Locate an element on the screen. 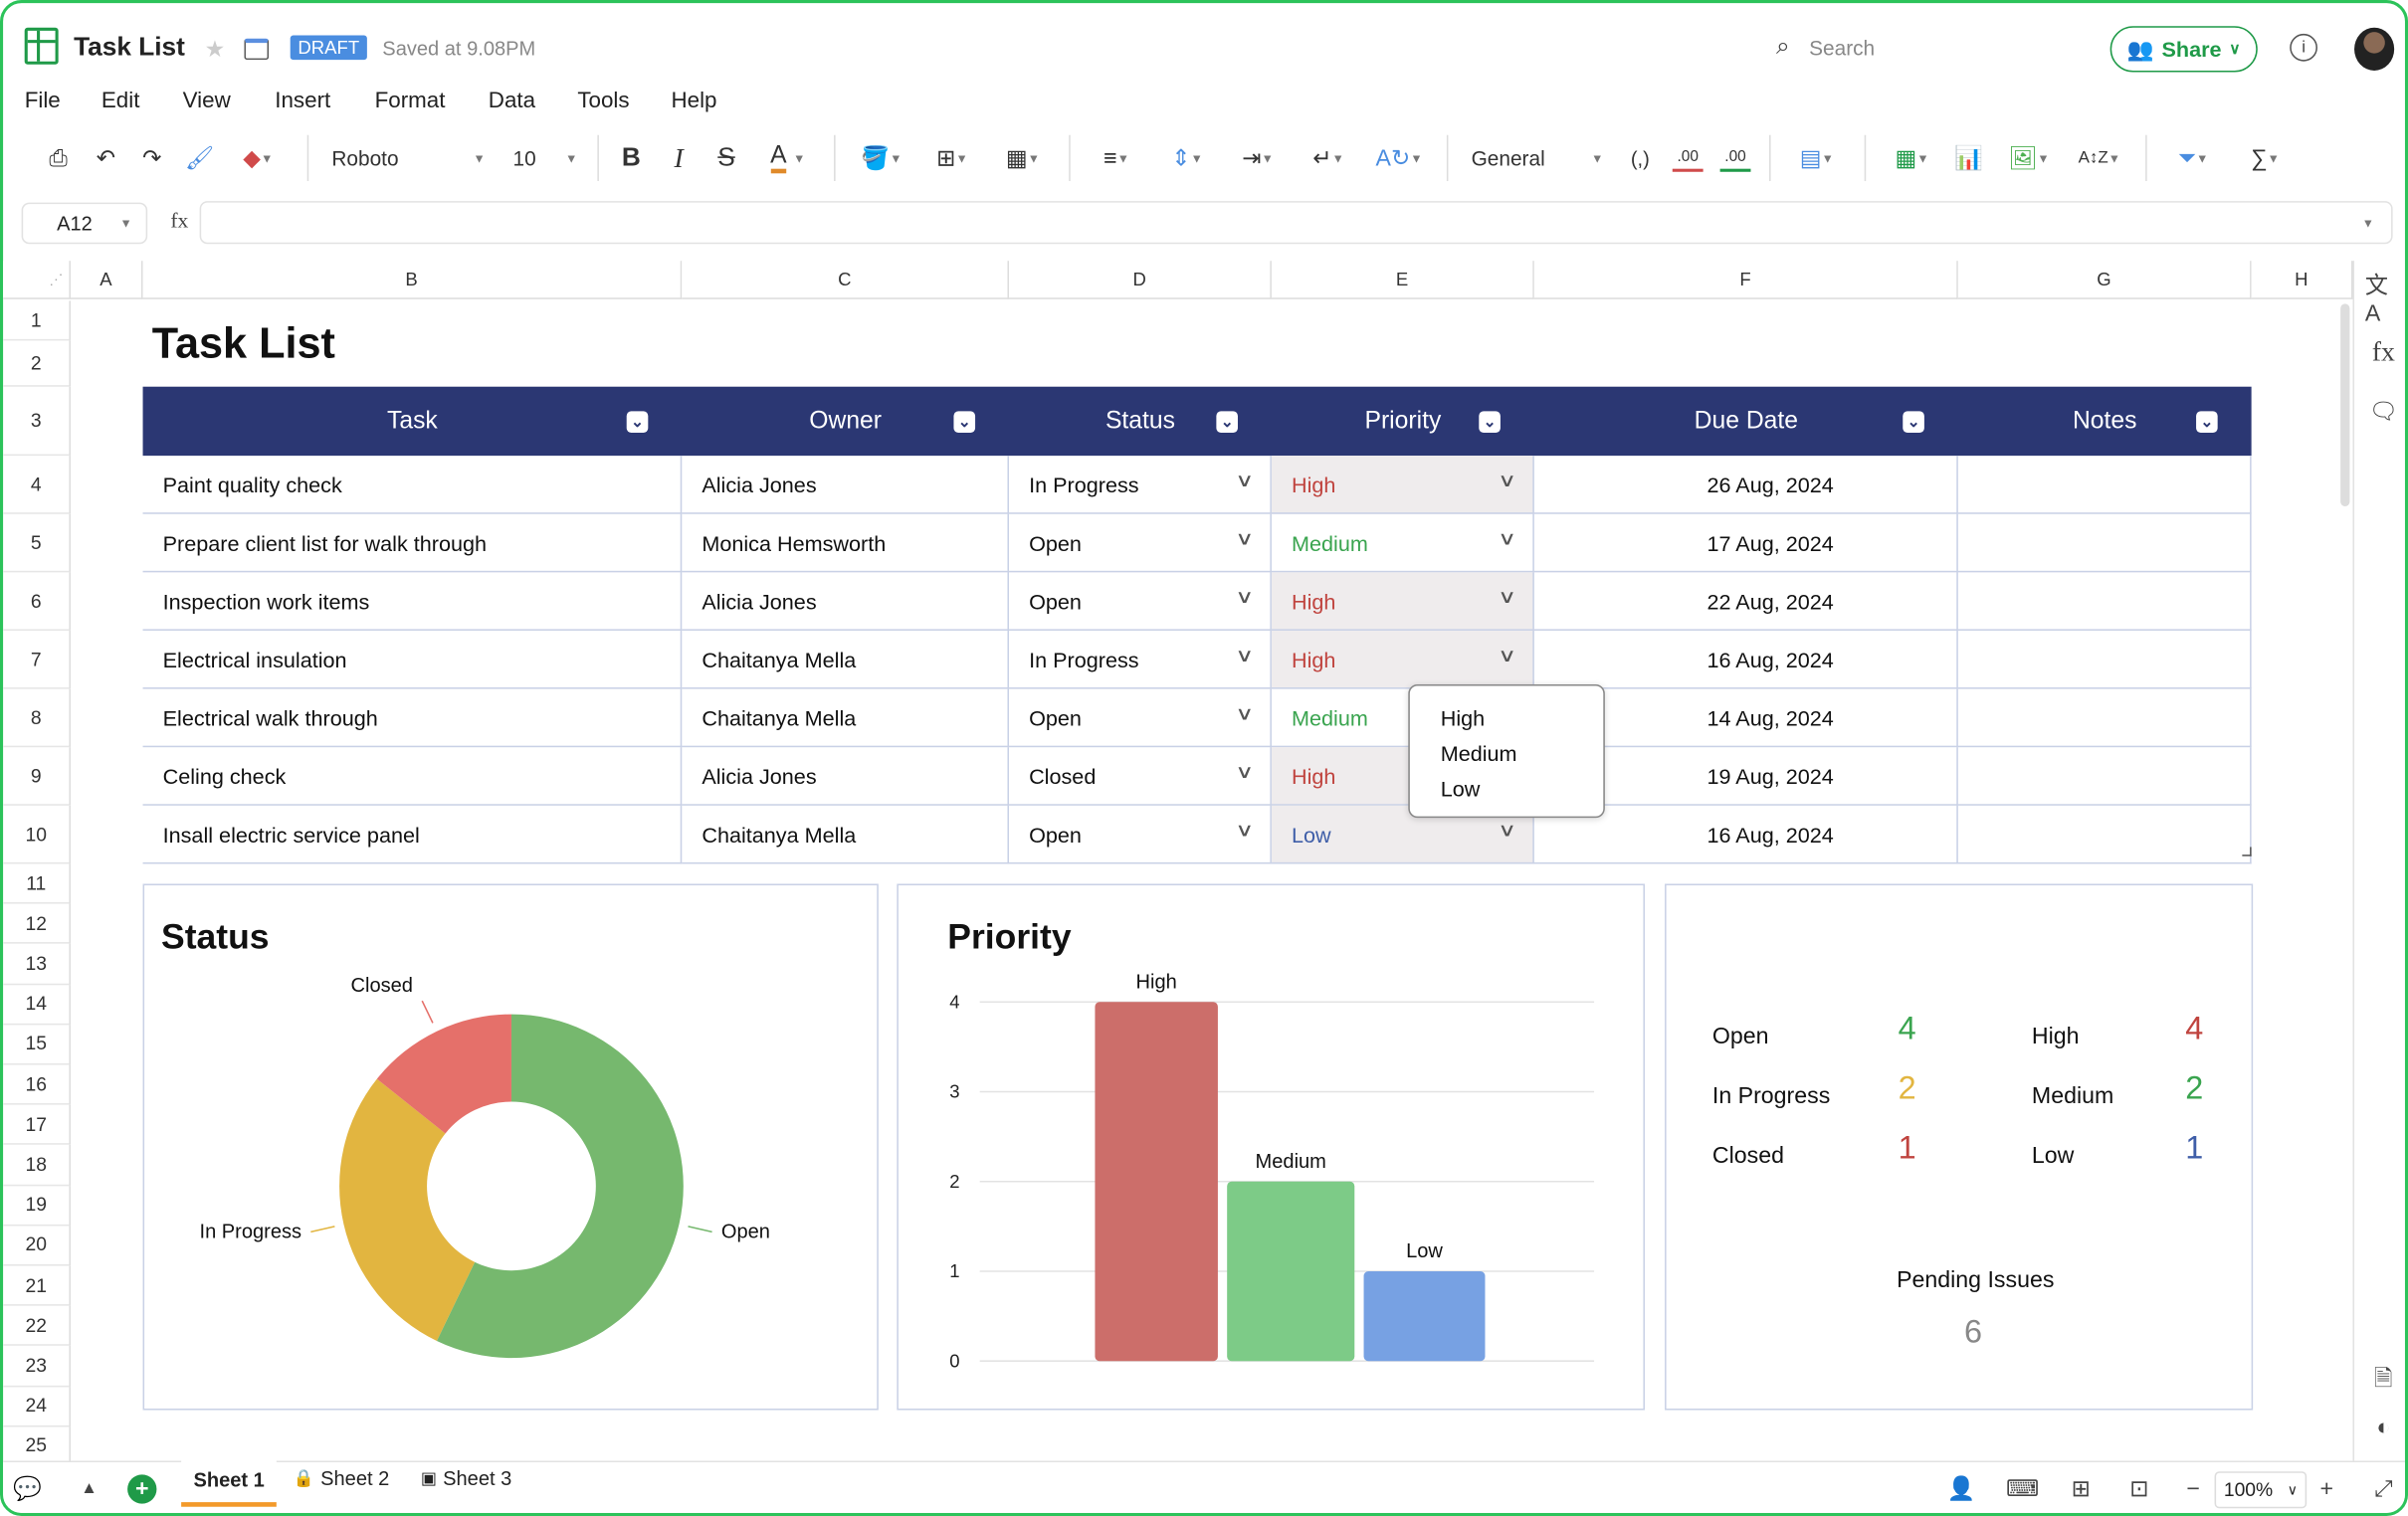 This screenshot has width=2408, height=1516. row-header-6: 6 is located at coordinates (37, 601).